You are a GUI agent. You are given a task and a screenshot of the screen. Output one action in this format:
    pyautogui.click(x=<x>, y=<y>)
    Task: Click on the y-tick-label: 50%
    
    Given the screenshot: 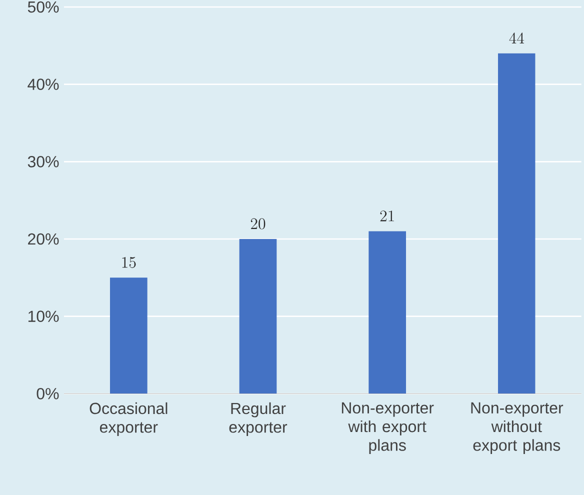 What is the action you would take?
    pyautogui.click(x=43, y=7)
    